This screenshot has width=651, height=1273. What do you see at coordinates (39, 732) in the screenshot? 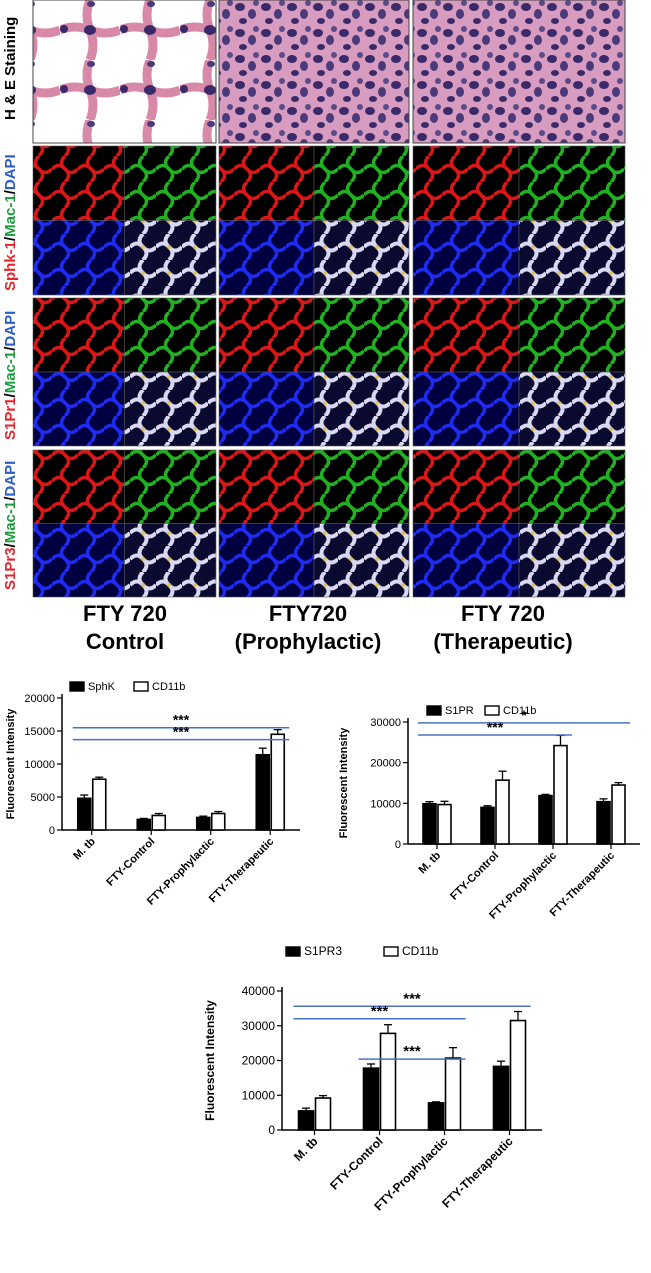
I see `y-tick-label: 15000` at bounding box center [39, 732].